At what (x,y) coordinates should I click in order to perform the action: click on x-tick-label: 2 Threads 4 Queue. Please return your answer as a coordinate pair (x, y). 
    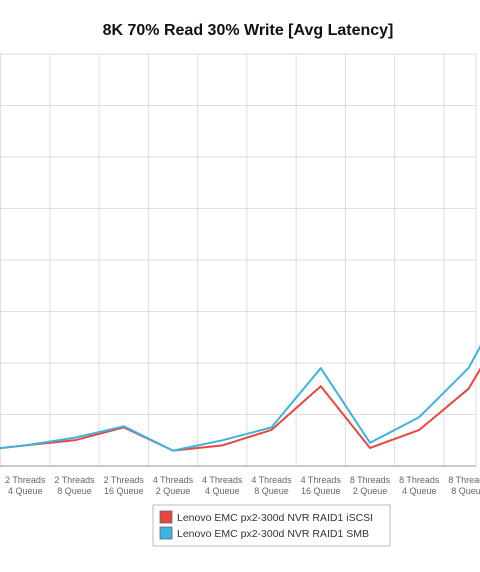
    Looking at the image, I should click on (25, 485).